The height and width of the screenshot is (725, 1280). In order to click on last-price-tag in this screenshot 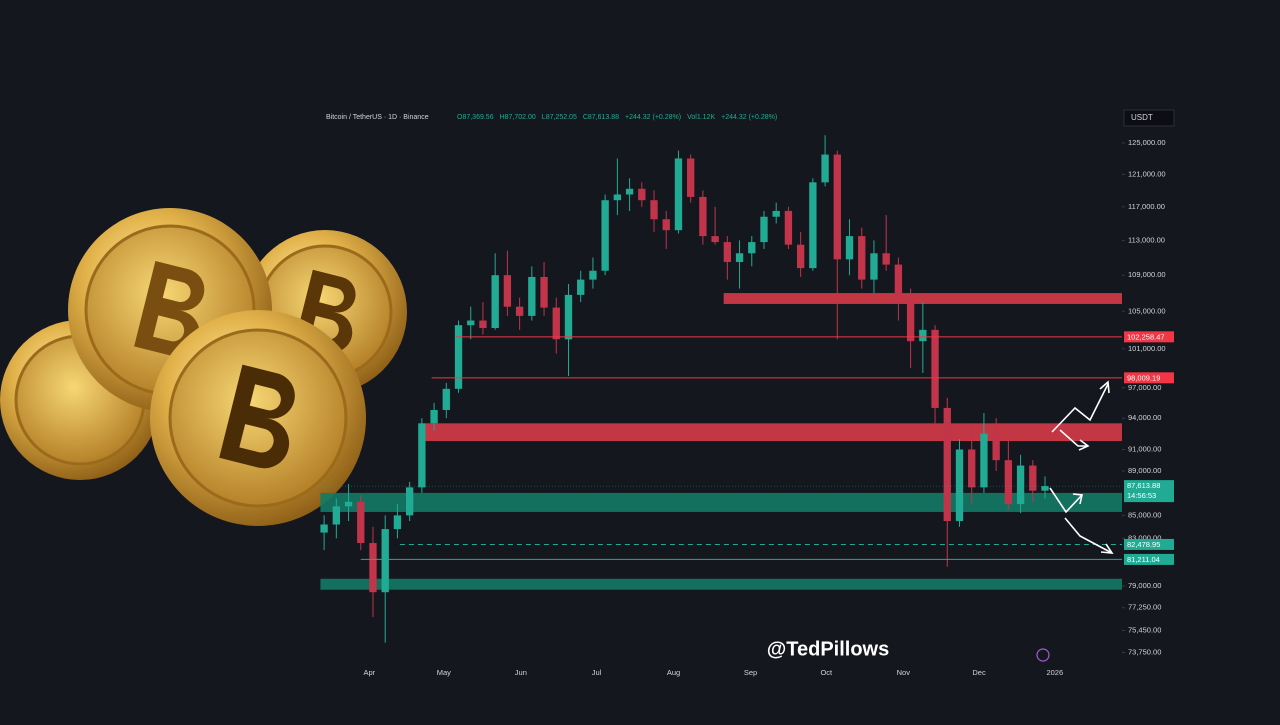, I will do `click(1149, 491)`.